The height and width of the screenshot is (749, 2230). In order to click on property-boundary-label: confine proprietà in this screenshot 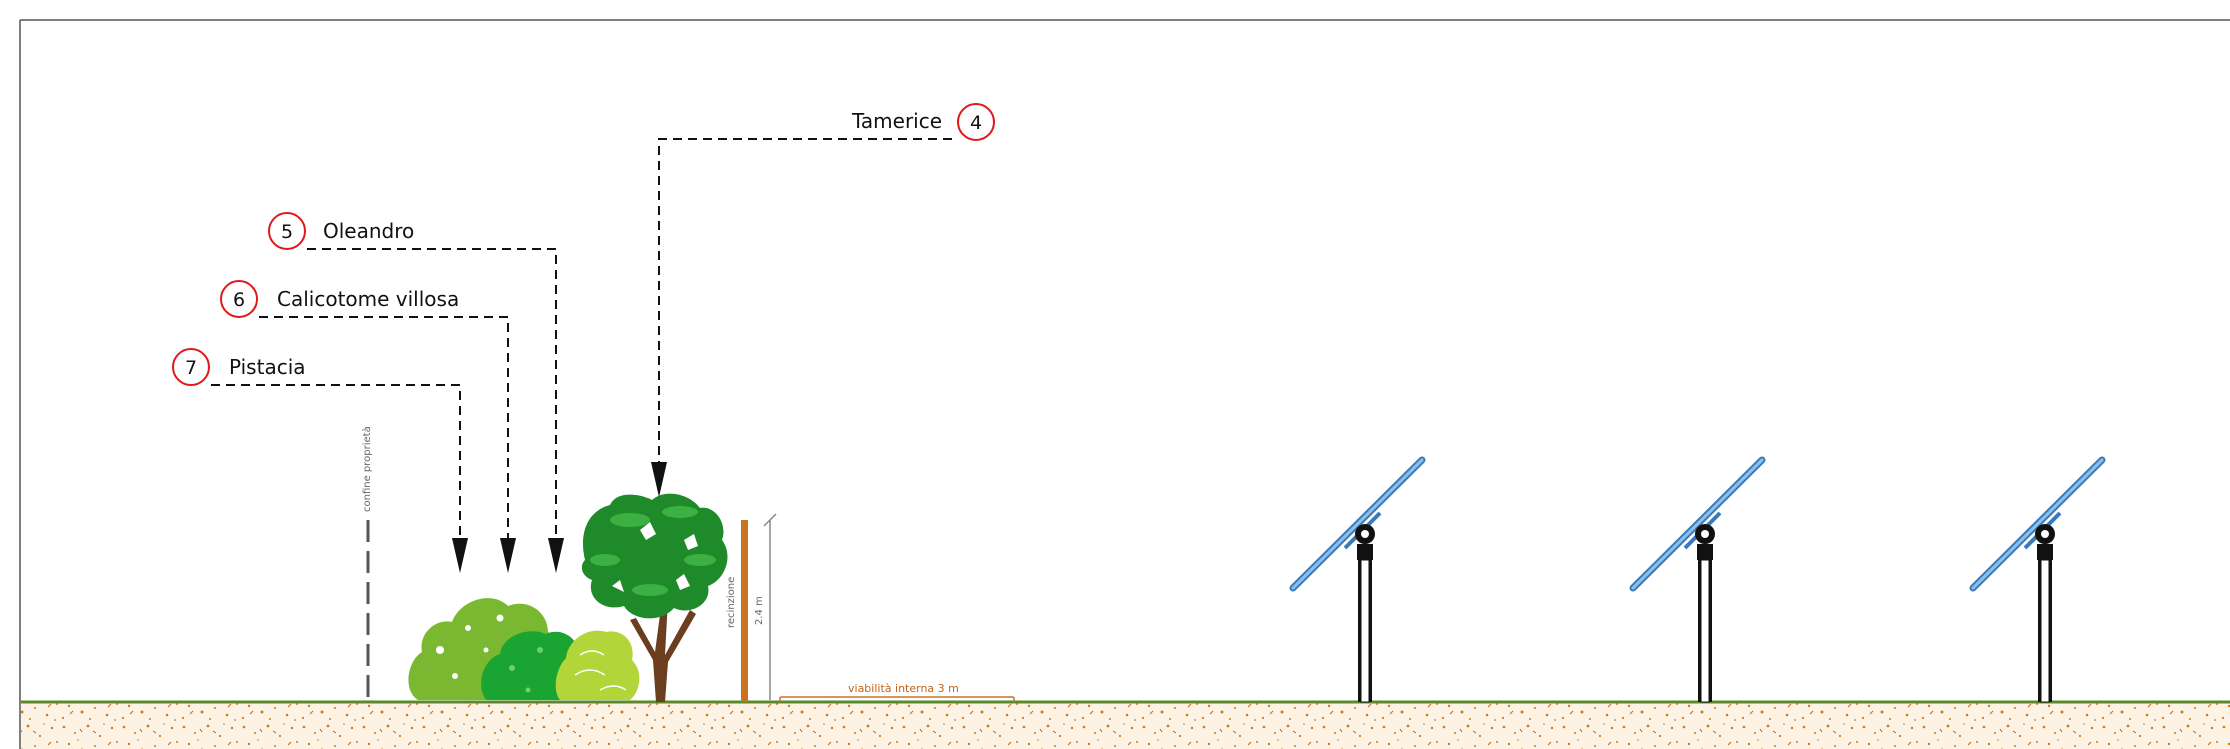, I will do `click(367, 469)`.